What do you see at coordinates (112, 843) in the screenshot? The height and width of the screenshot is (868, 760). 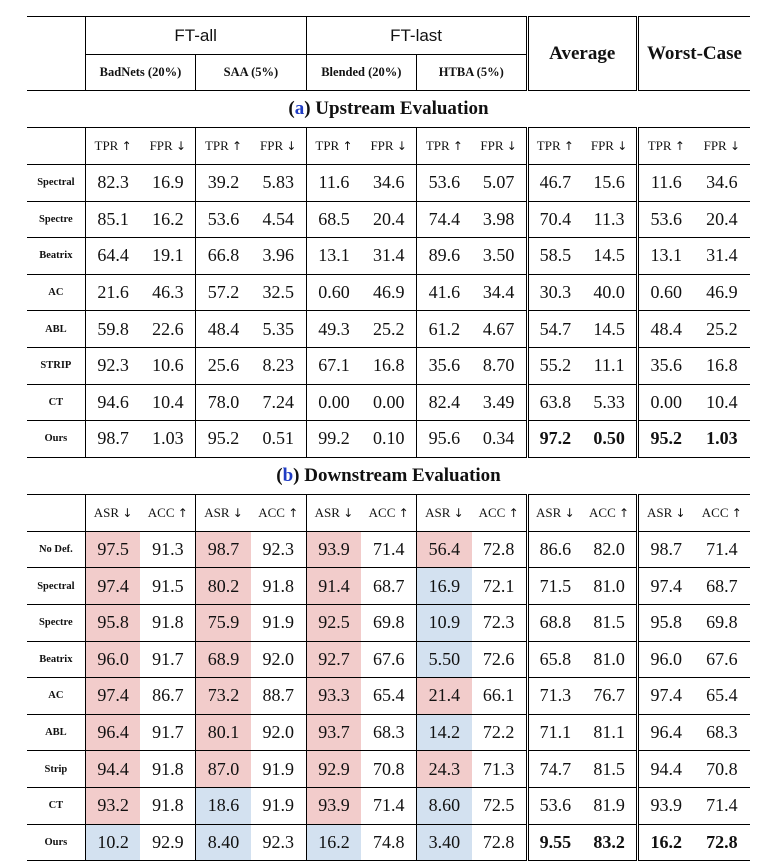 I see `value-cell: 10.2` at bounding box center [112, 843].